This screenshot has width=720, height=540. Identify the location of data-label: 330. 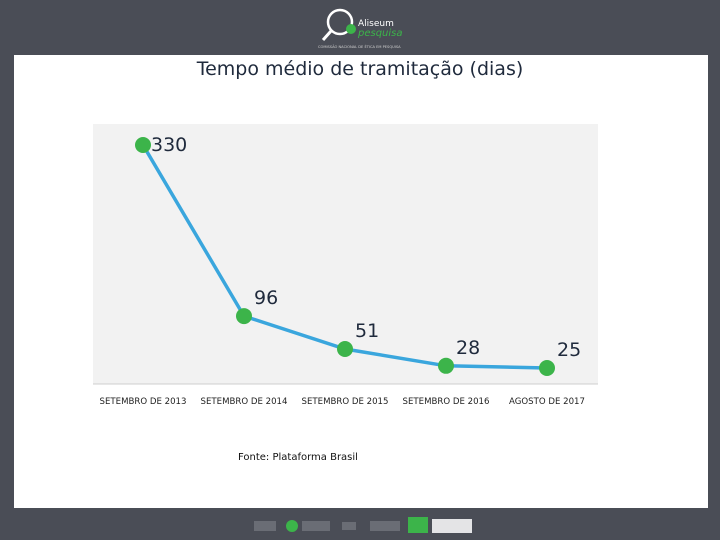
(169, 145).